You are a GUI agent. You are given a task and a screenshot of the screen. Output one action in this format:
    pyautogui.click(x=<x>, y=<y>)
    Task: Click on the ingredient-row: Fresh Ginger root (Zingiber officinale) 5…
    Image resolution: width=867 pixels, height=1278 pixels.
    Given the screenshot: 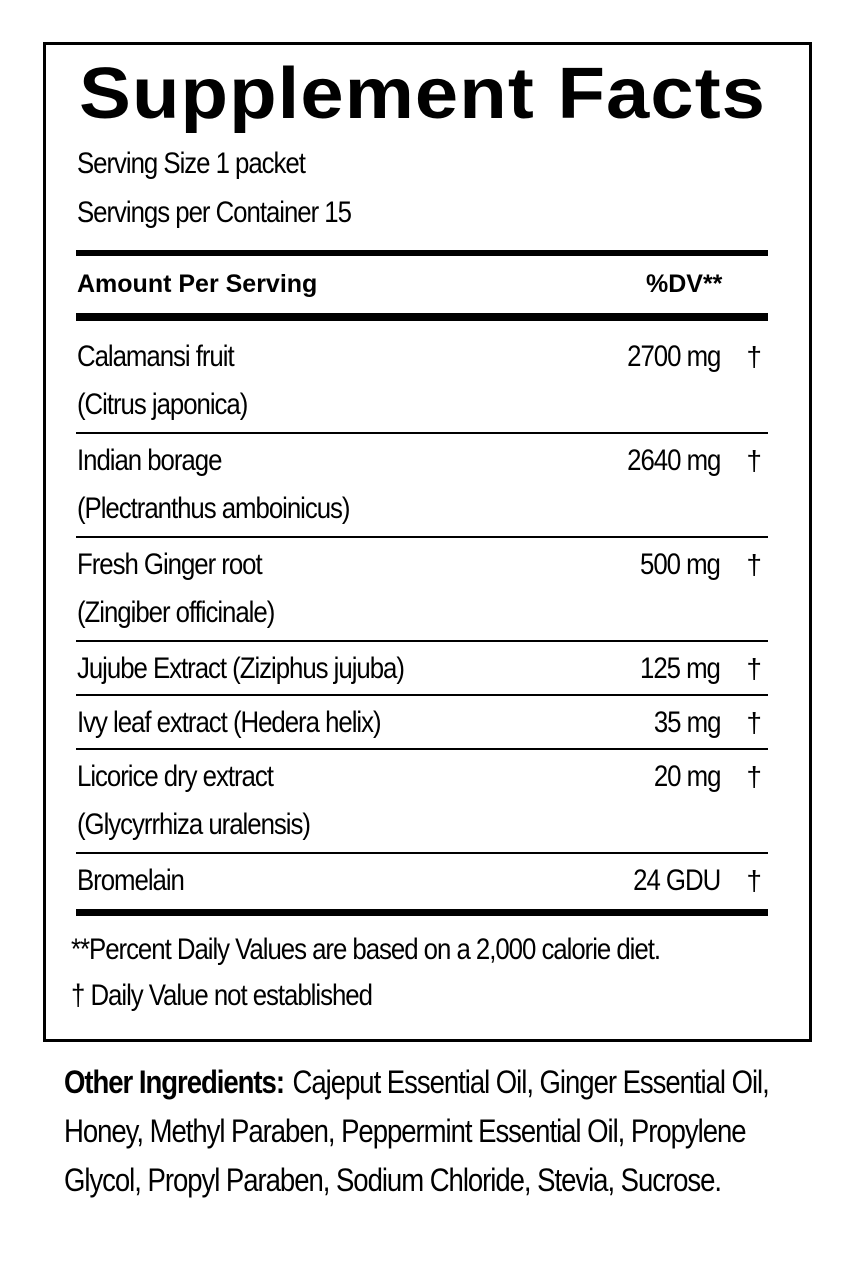 What is the action you would take?
    pyautogui.click(x=422, y=590)
    